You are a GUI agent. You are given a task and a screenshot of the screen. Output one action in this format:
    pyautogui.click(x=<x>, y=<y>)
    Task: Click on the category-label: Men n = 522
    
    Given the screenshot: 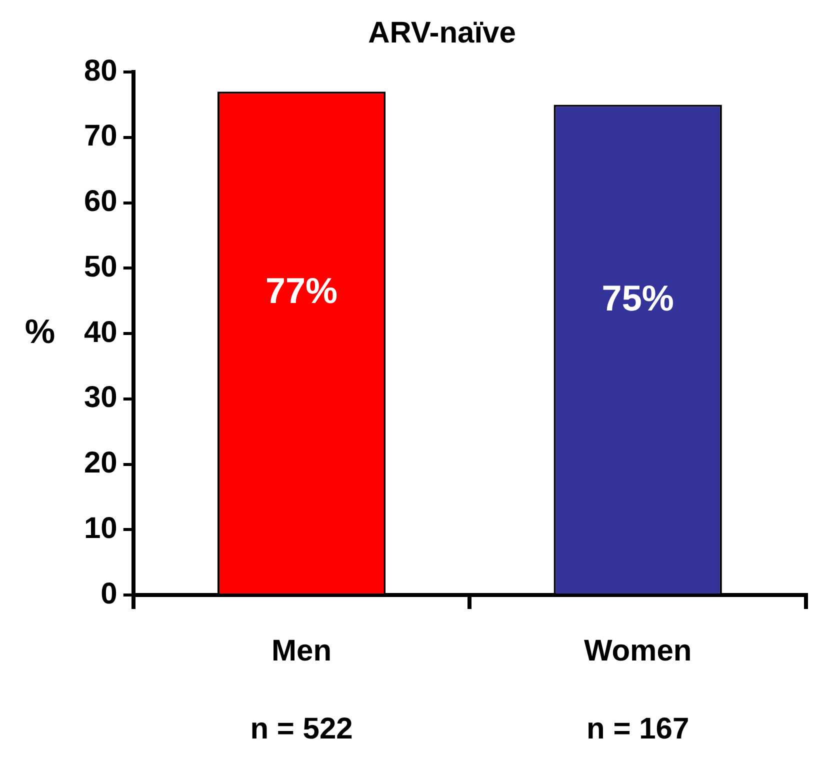 What is the action you would take?
    pyautogui.click(x=301, y=690)
    